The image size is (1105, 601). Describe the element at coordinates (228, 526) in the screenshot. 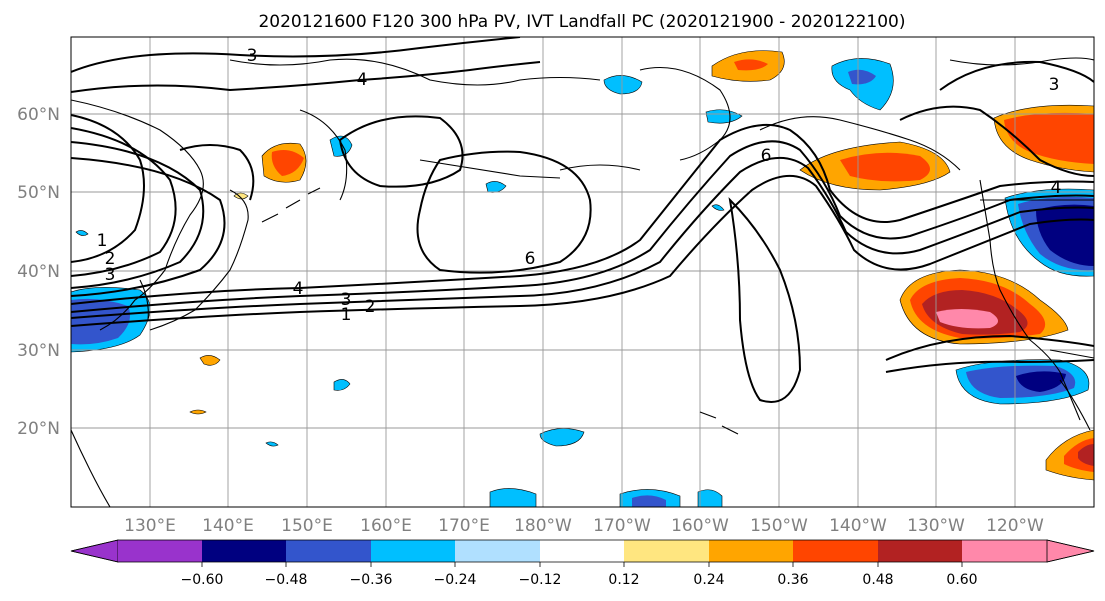

I see `lon-tick-label: 140°E` at that location.